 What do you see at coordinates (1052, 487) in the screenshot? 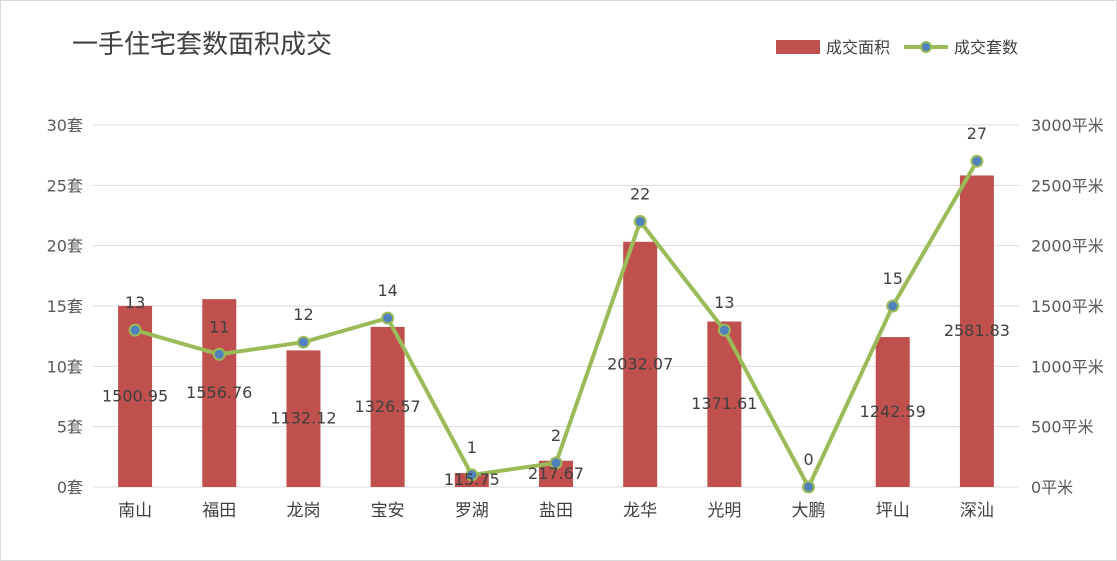
I see `right-tick-label: 0平米` at bounding box center [1052, 487].